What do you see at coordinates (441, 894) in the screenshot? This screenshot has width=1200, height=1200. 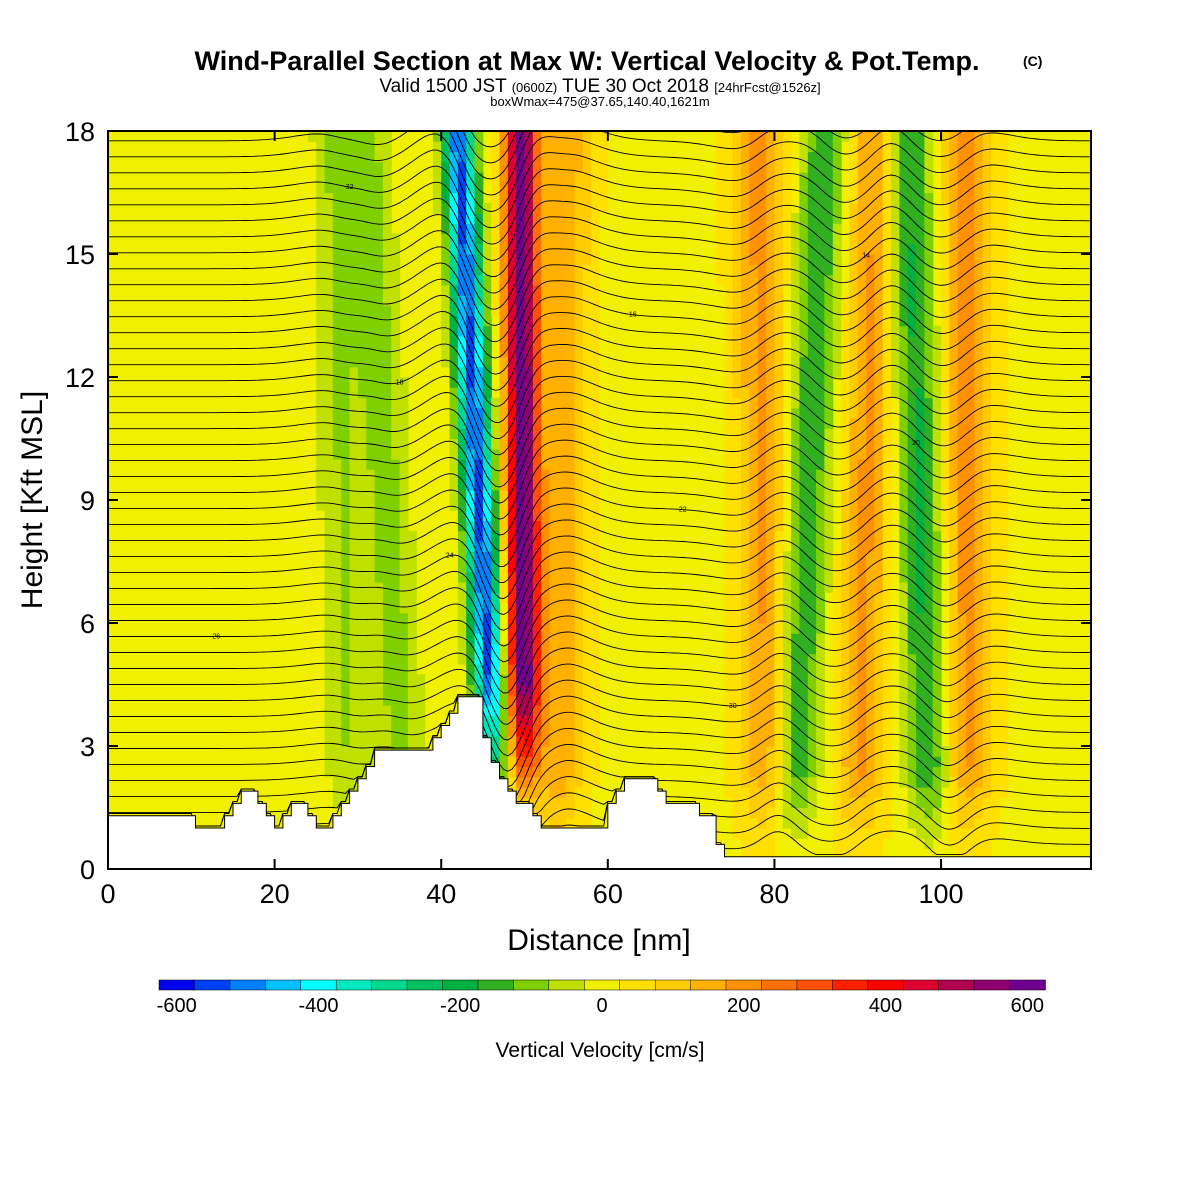 I see `x-tick-label: 40` at bounding box center [441, 894].